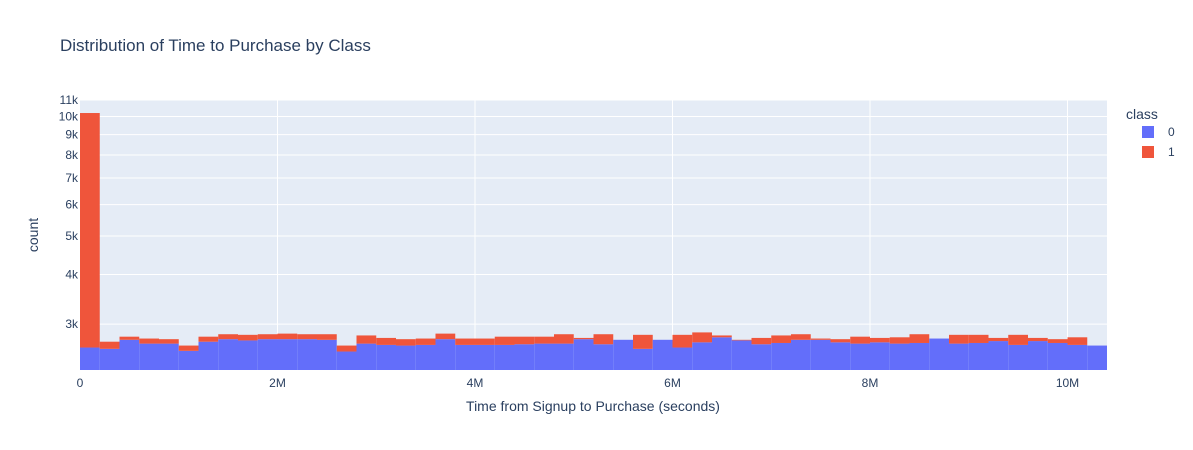 The image size is (1193, 450). Describe the element at coordinates (33, 235) in the screenshot. I see `y-axis-title: count` at that location.